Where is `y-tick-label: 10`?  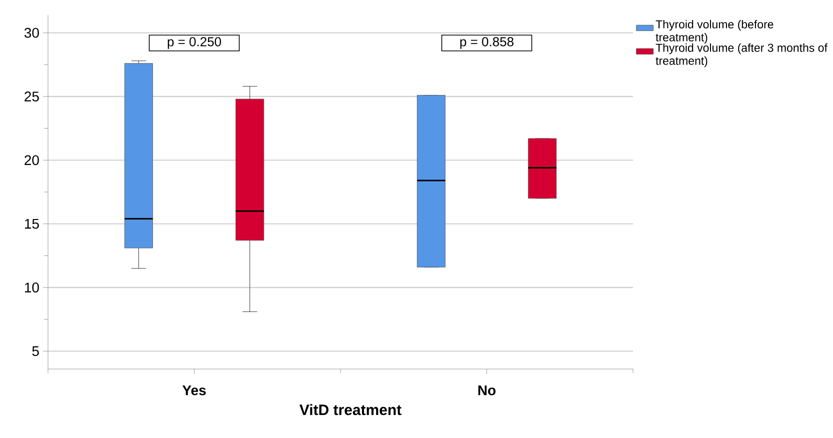 y-tick-label: 10 is located at coordinates (31, 287).